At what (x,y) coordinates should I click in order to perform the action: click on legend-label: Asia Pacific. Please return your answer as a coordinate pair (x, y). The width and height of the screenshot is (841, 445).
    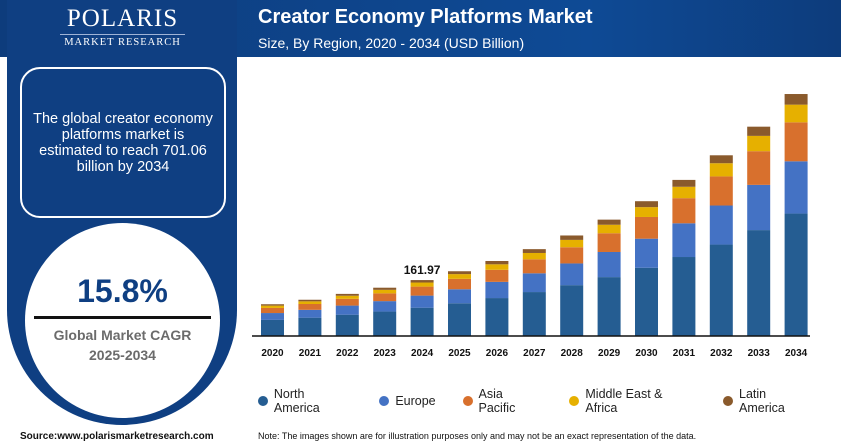
    Looking at the image, I should click on (497, 401).